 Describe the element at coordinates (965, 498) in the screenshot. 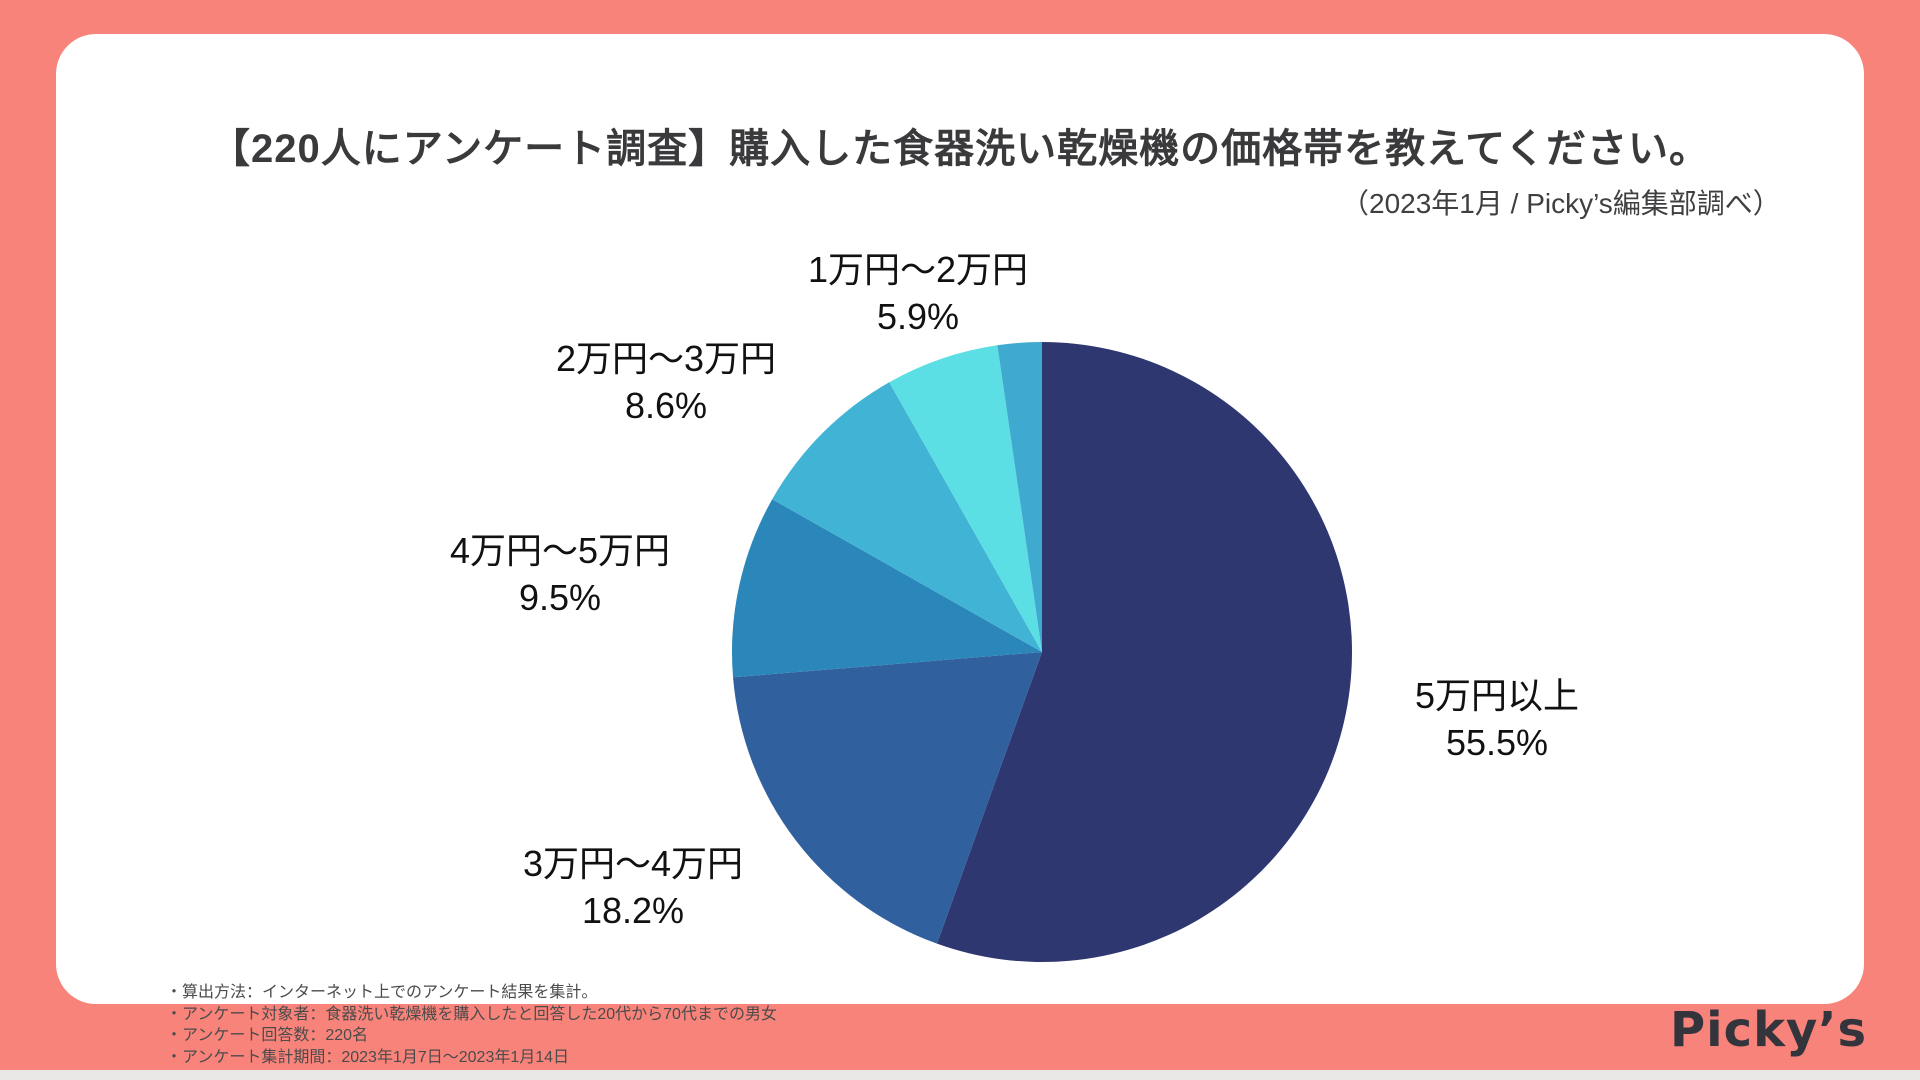

I see `pie-slice-1万円〜2万円` at that location.